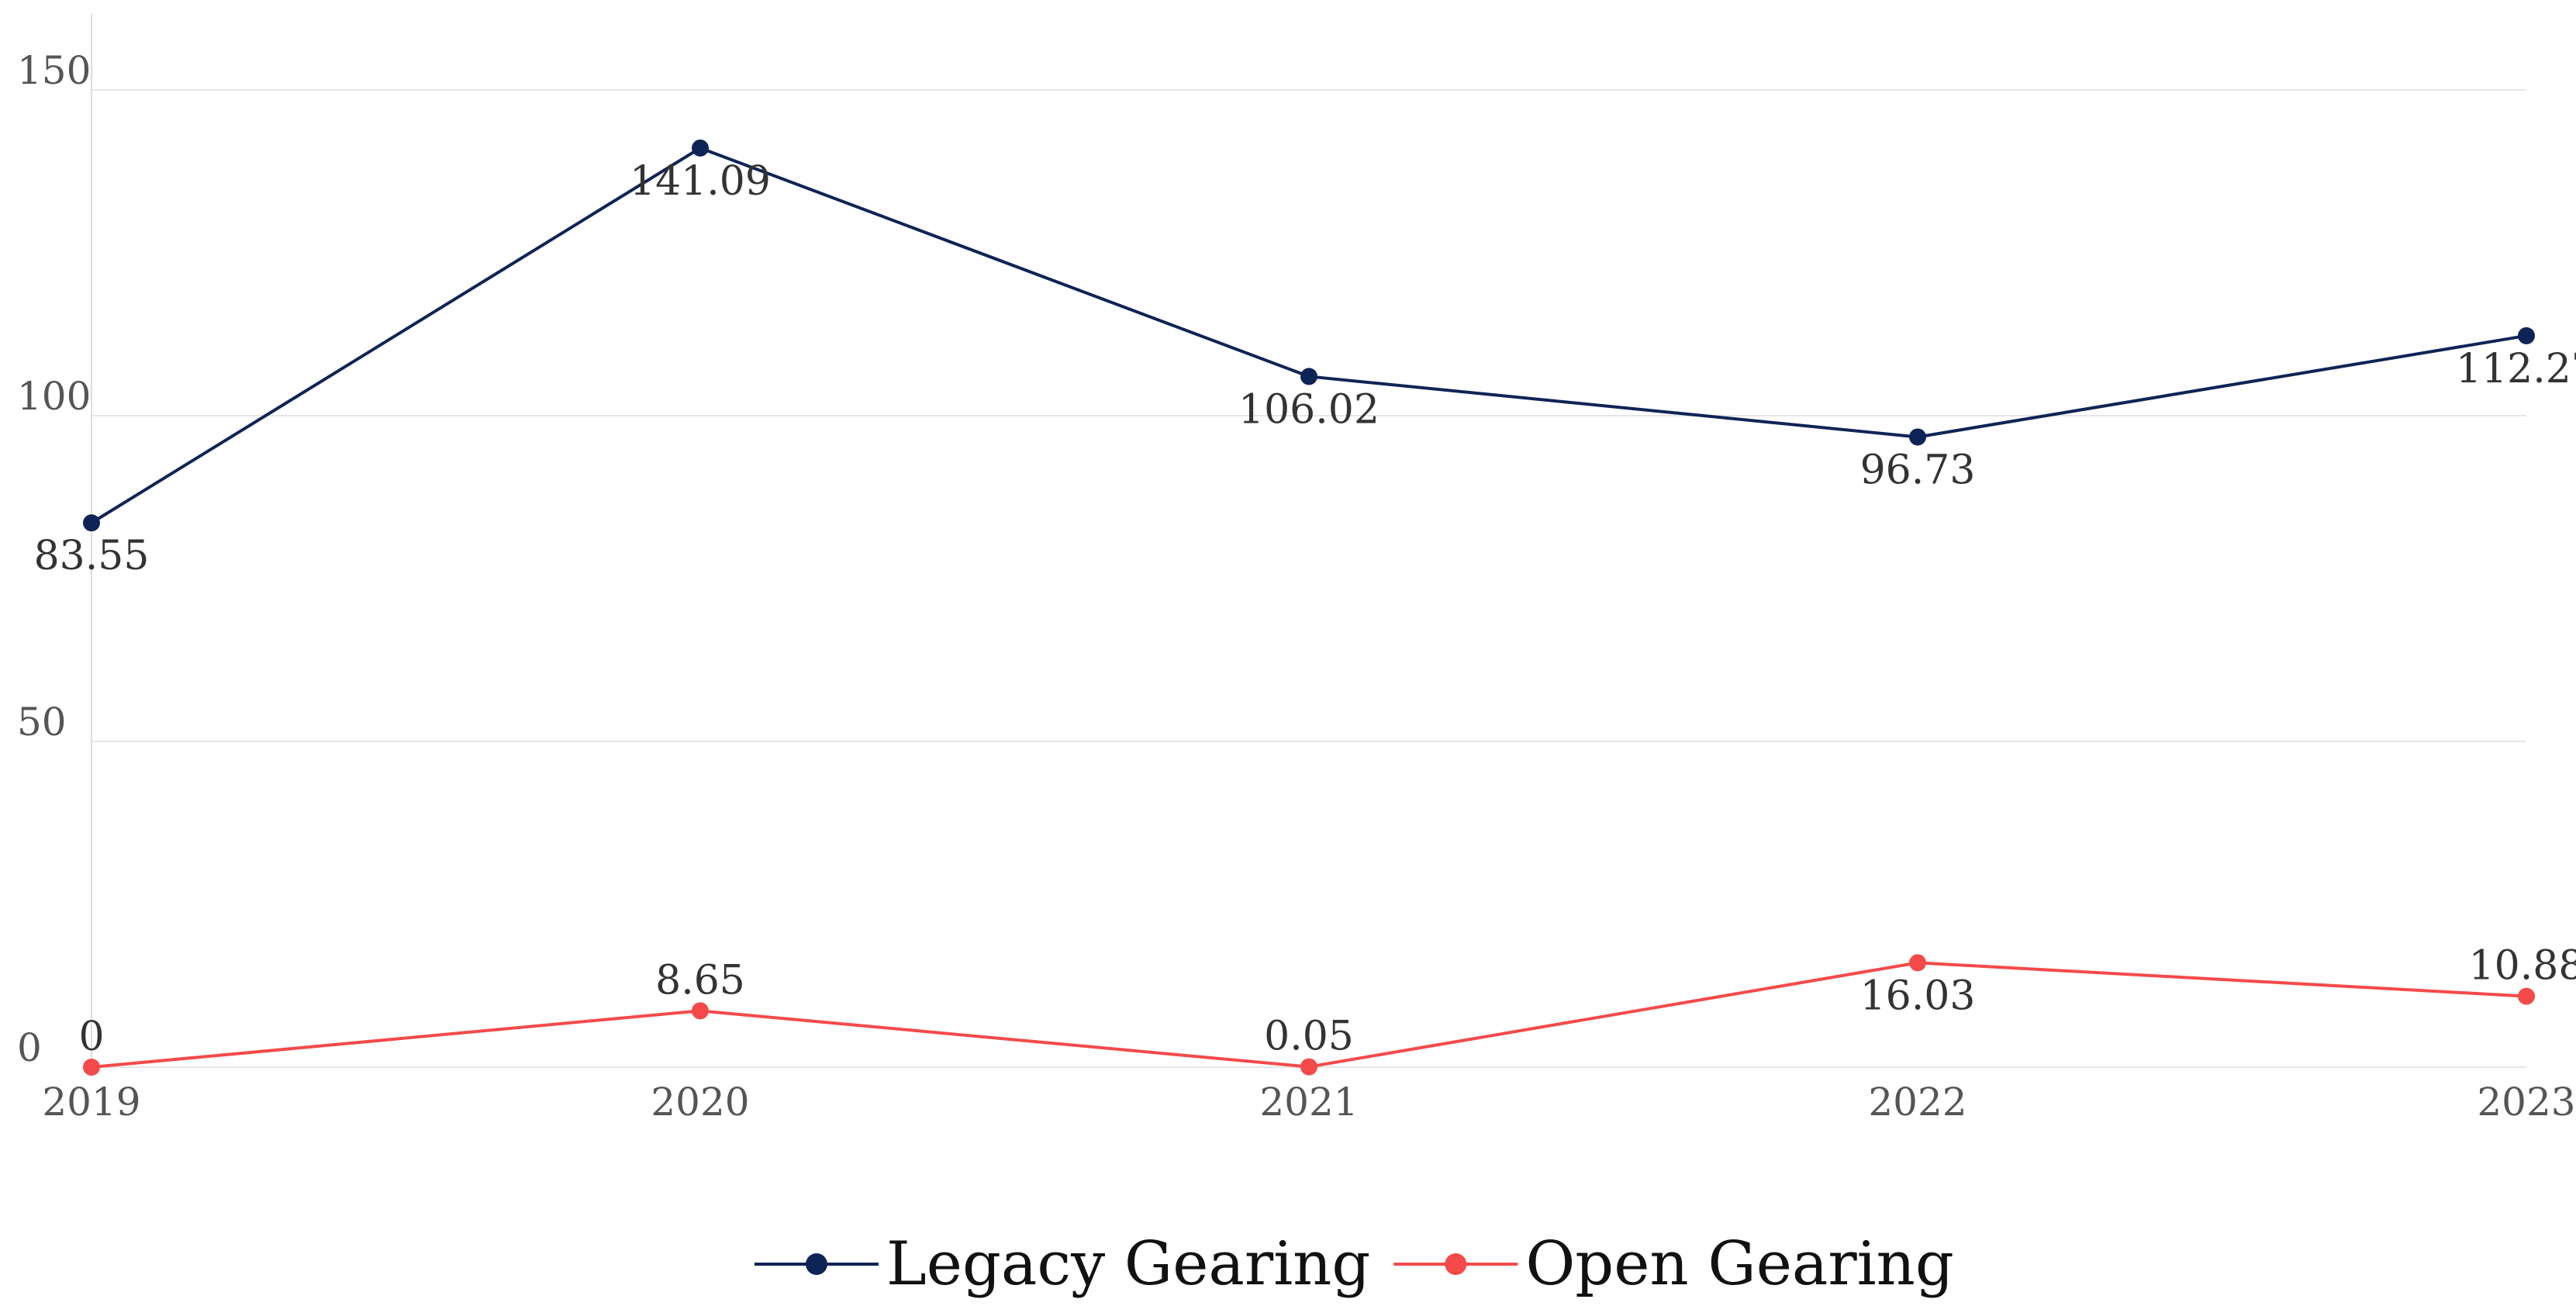  I want to click on data-label: 112.27, so click(2516, 369).